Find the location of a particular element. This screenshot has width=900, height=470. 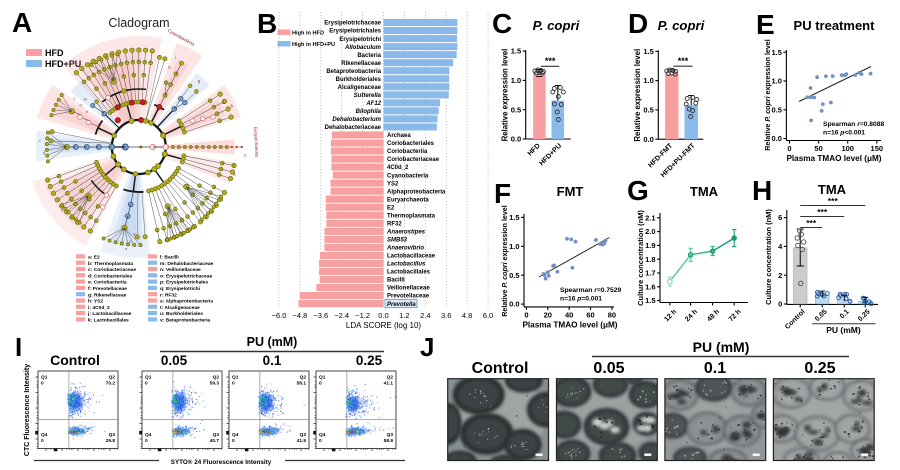

svg-text: Erysipelotrichales is located at coordinates (355, 32).